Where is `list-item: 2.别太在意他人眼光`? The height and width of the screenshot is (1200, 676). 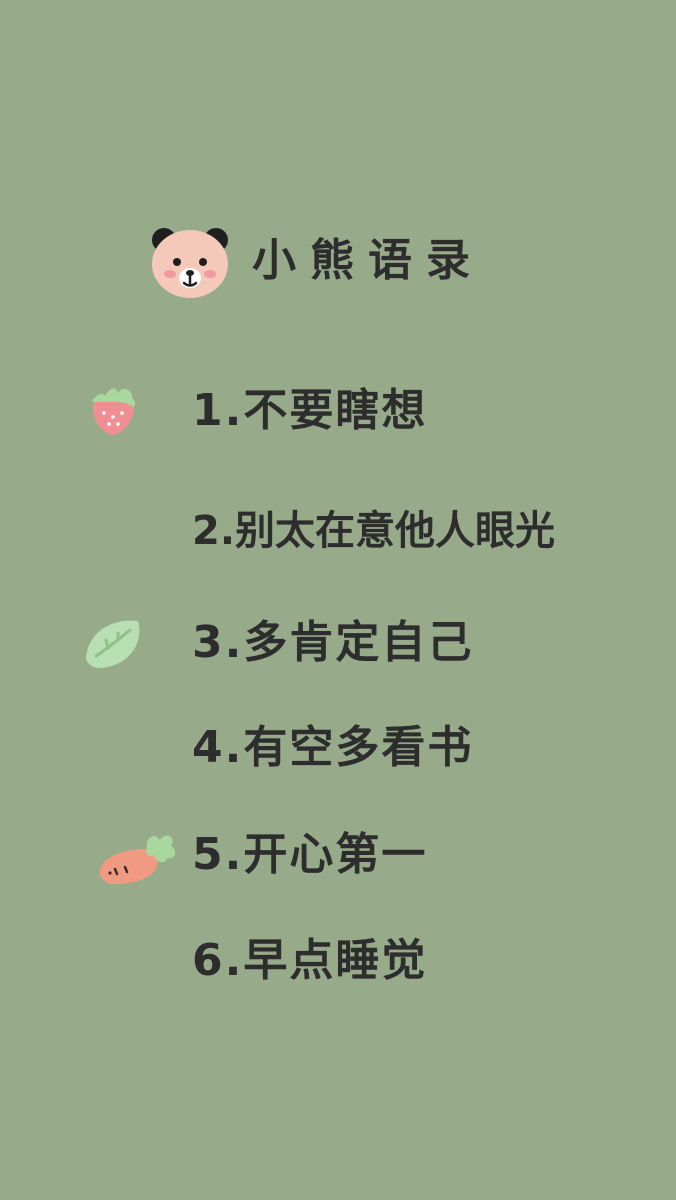
list-item: 2.别太在意他人眼光 is located at coordinates (374, 531).